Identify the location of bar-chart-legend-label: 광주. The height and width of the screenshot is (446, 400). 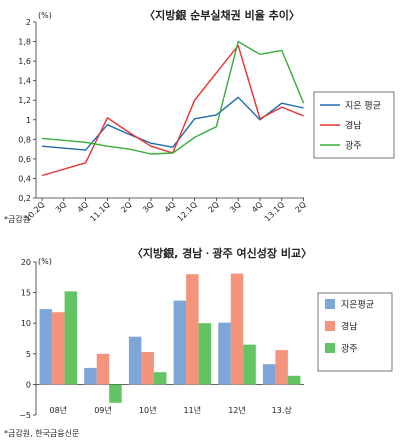
(349, 349).